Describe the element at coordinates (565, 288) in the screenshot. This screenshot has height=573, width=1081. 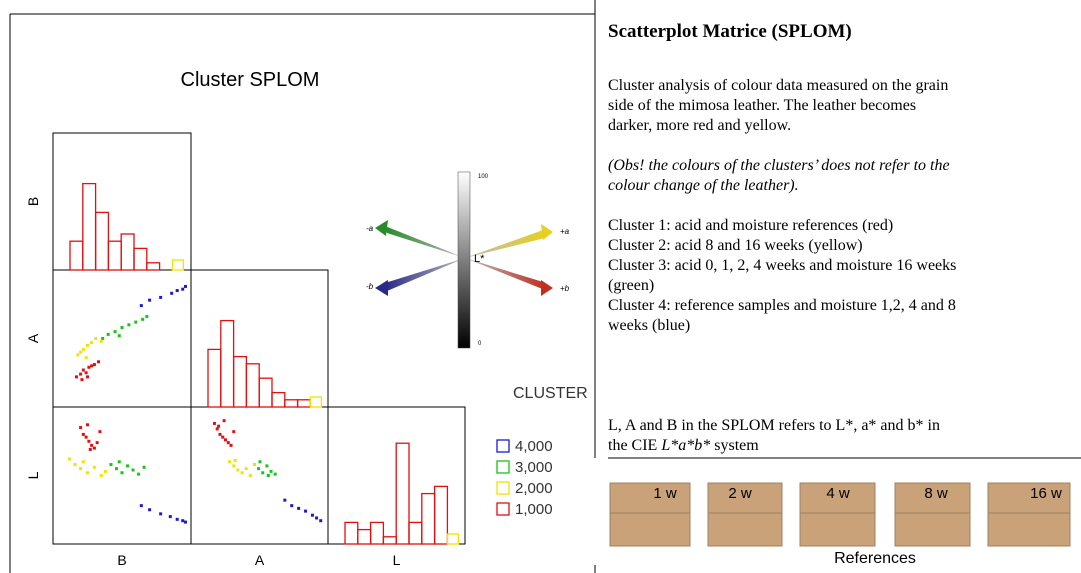
I see `color-space-label: +b` at that location.